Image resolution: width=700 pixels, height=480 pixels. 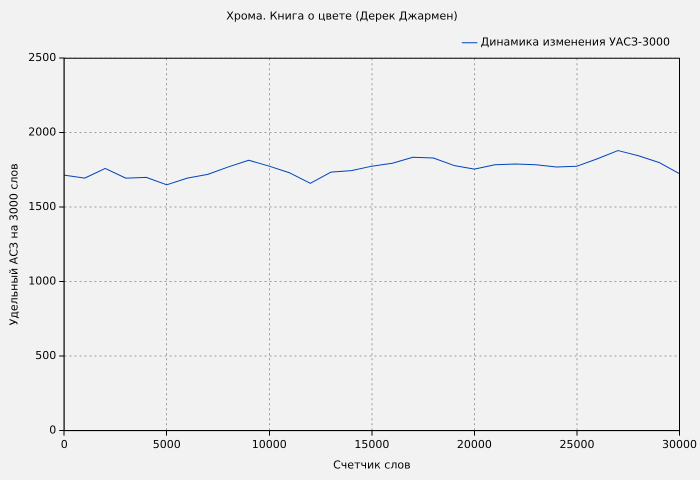 What do you see at coordinates (372, 445) in the screenshot?
I see `x-tick-label: 15000` at bounding box center [372, 445].